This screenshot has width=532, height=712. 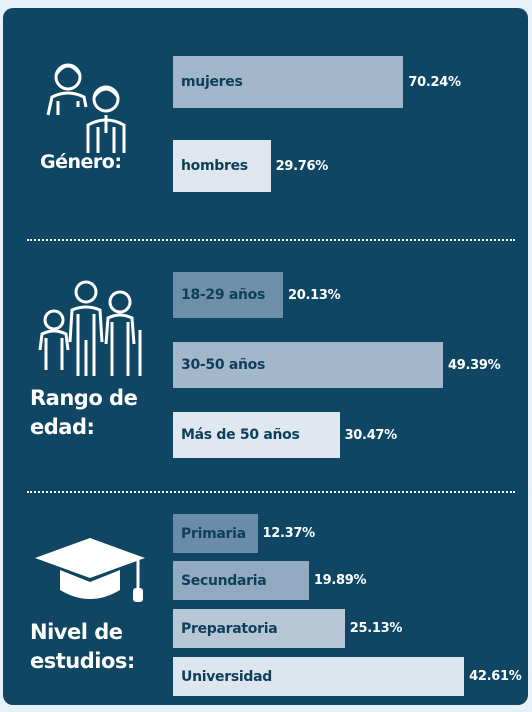 I want to click on bar-label: mujeres, so click(x=212, y=82).